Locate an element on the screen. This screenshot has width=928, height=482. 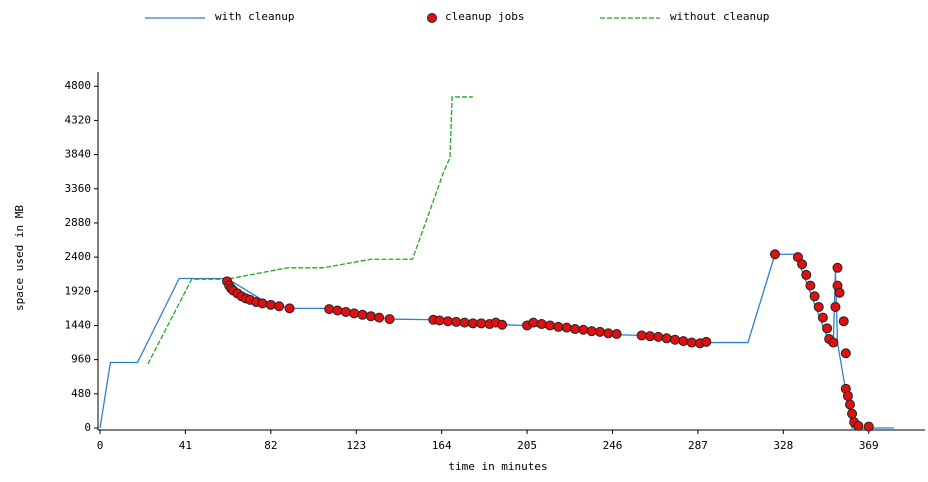
y-tick-label: 960 is located at coordinates (81, 359).